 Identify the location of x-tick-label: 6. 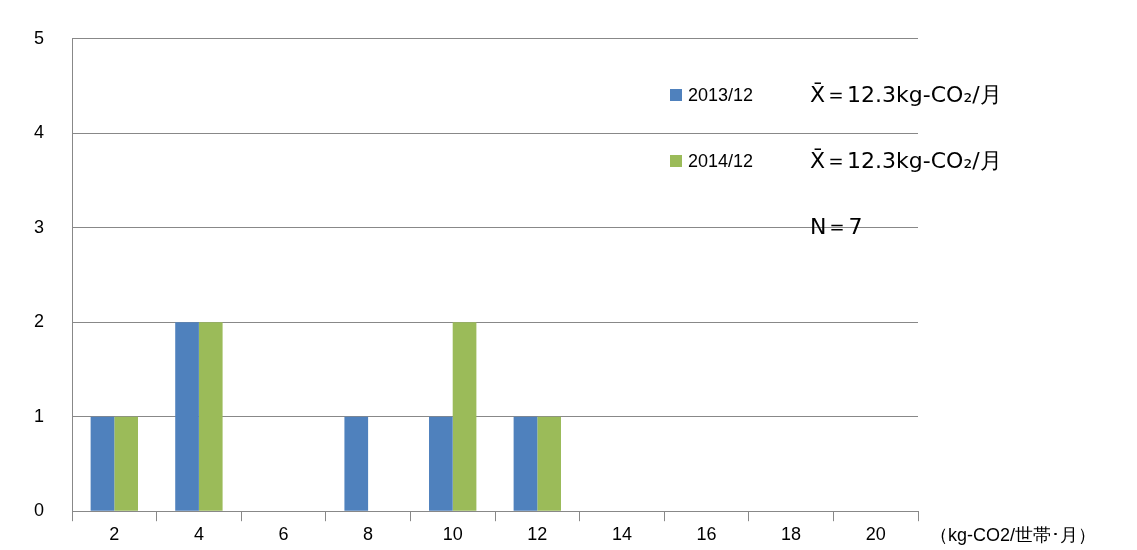
(283, 533).